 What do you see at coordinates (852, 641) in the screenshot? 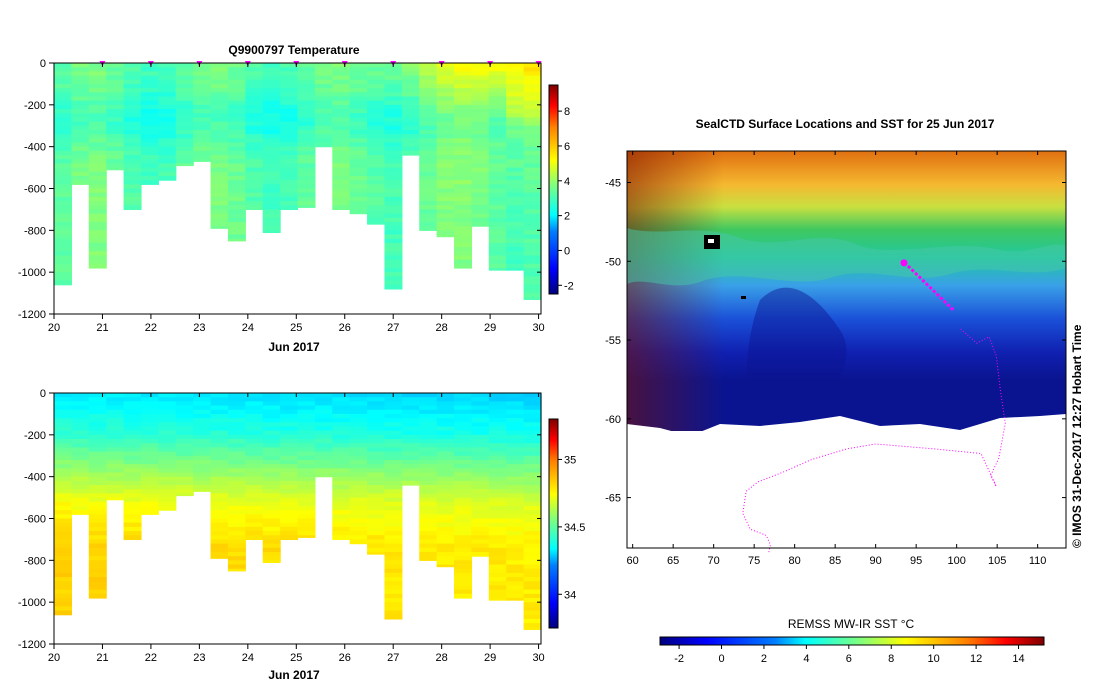
I see `sst-colorbar` at bounding box center [852, 641].